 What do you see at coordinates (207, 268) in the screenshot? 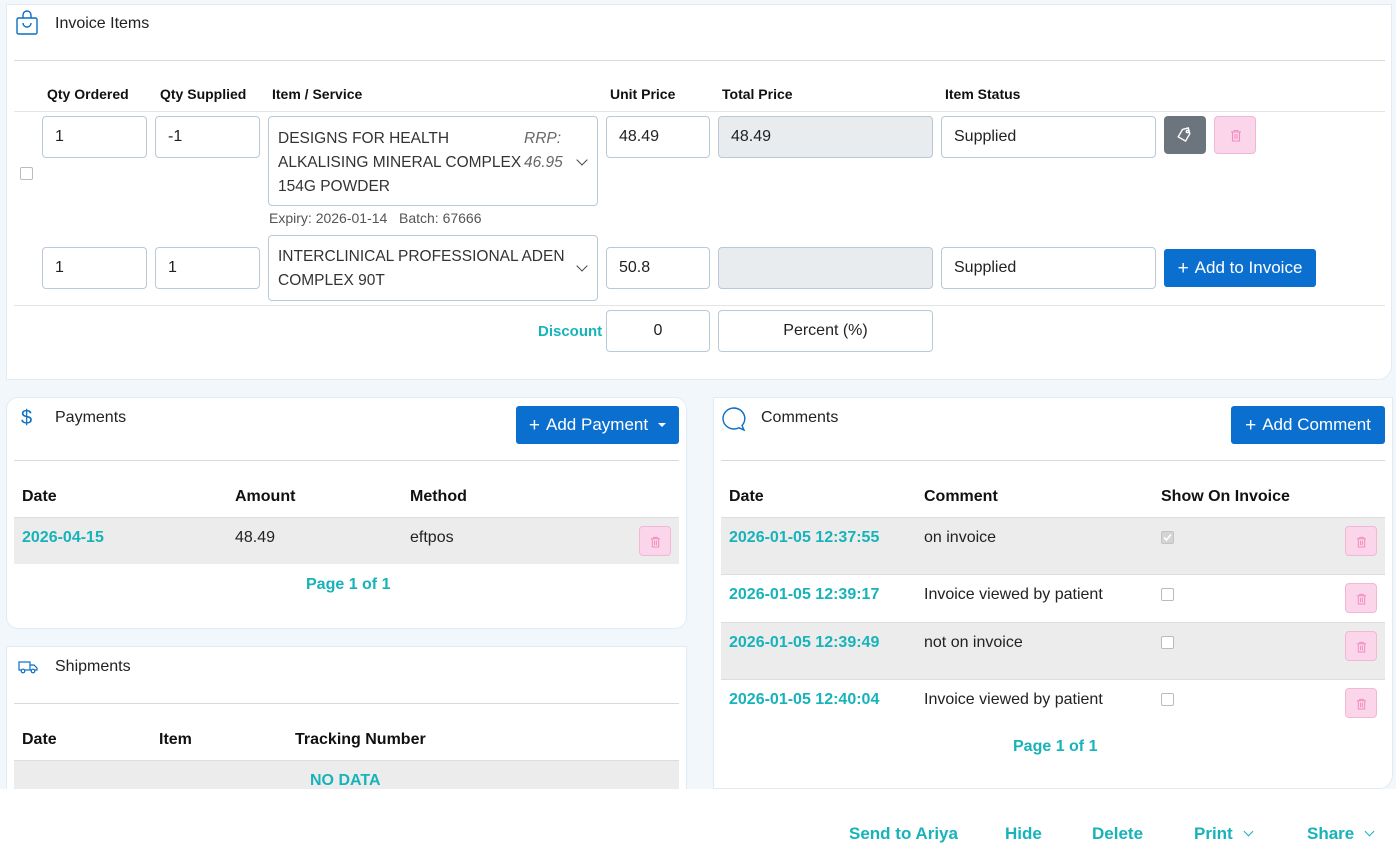
I see `qty-supplied-input: 1` at bounding box center [207, 268].